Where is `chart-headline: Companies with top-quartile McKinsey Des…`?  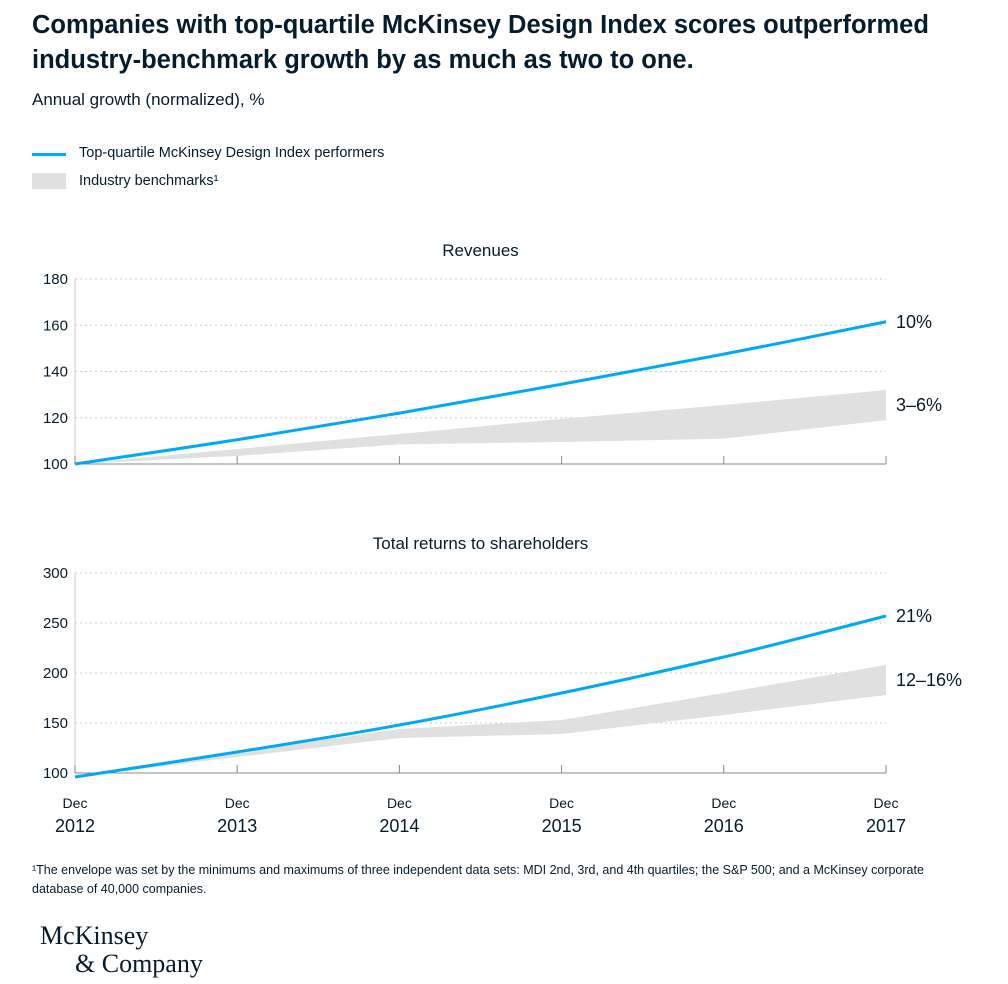 chart-headline: Companies with top-quartile McKinsey Des… is located at coordinates (480, 42).